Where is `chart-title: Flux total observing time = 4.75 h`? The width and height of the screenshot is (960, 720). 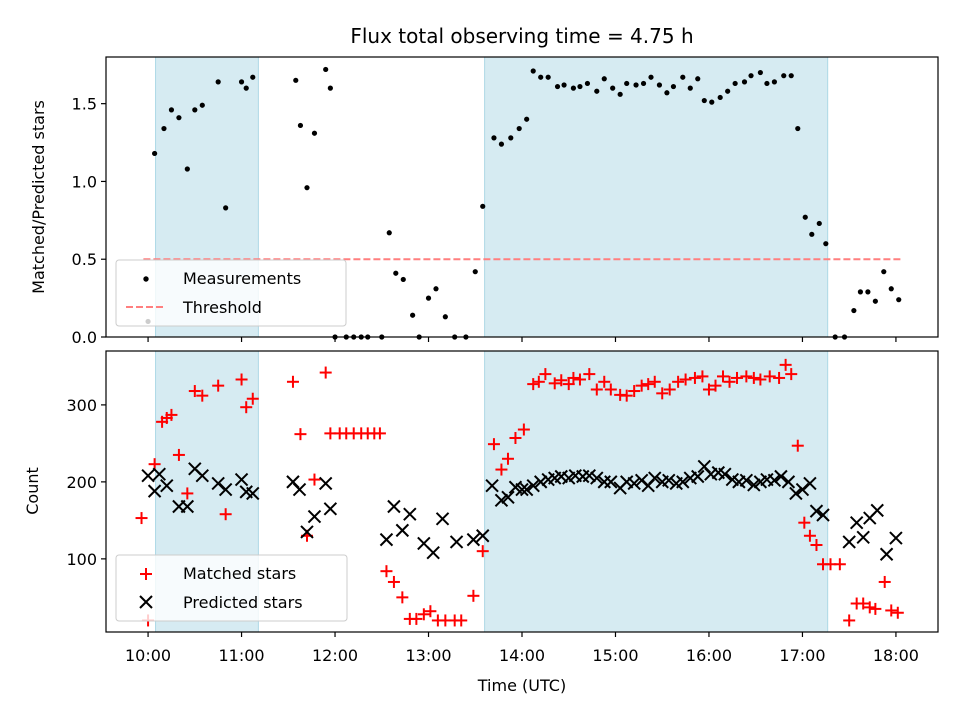 chart-title: Flux total observing time = 4.75 h is located at coordinates (521, 36).